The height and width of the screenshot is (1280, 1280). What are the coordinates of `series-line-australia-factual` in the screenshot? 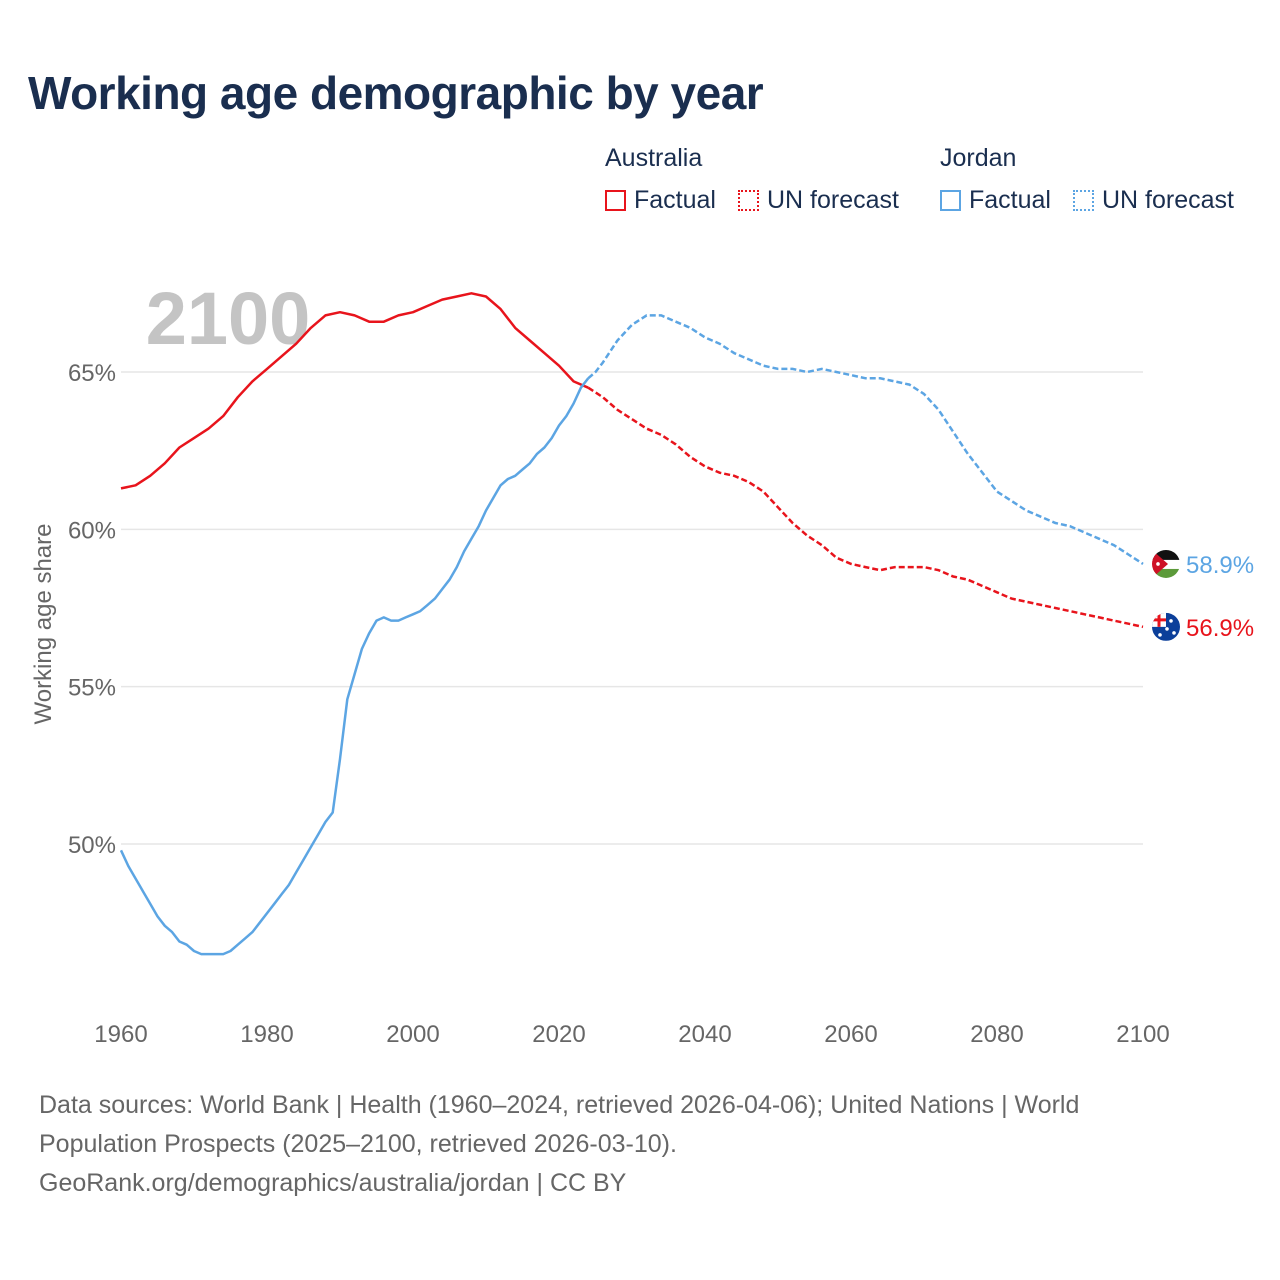 It's located at (354, 391).